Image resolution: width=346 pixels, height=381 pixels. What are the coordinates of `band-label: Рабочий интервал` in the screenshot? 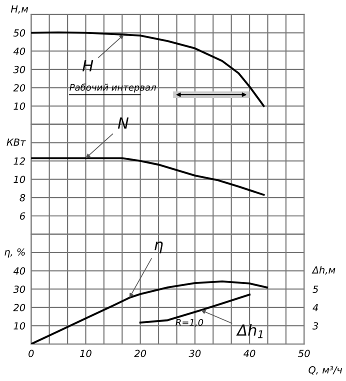 It's located at (113, 88).